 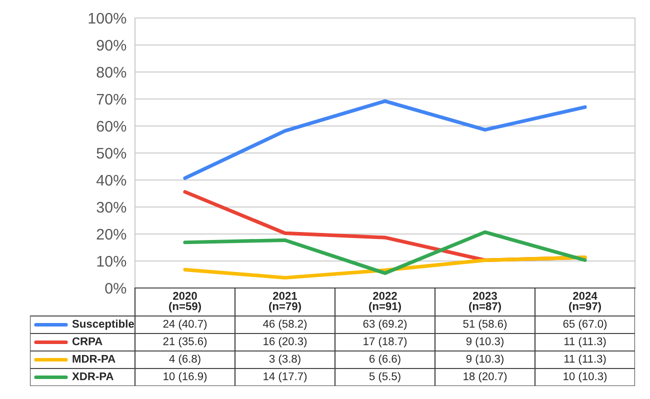 I want to click on x-tick-label: 2023 (n=87), so click(x=485, y=302).